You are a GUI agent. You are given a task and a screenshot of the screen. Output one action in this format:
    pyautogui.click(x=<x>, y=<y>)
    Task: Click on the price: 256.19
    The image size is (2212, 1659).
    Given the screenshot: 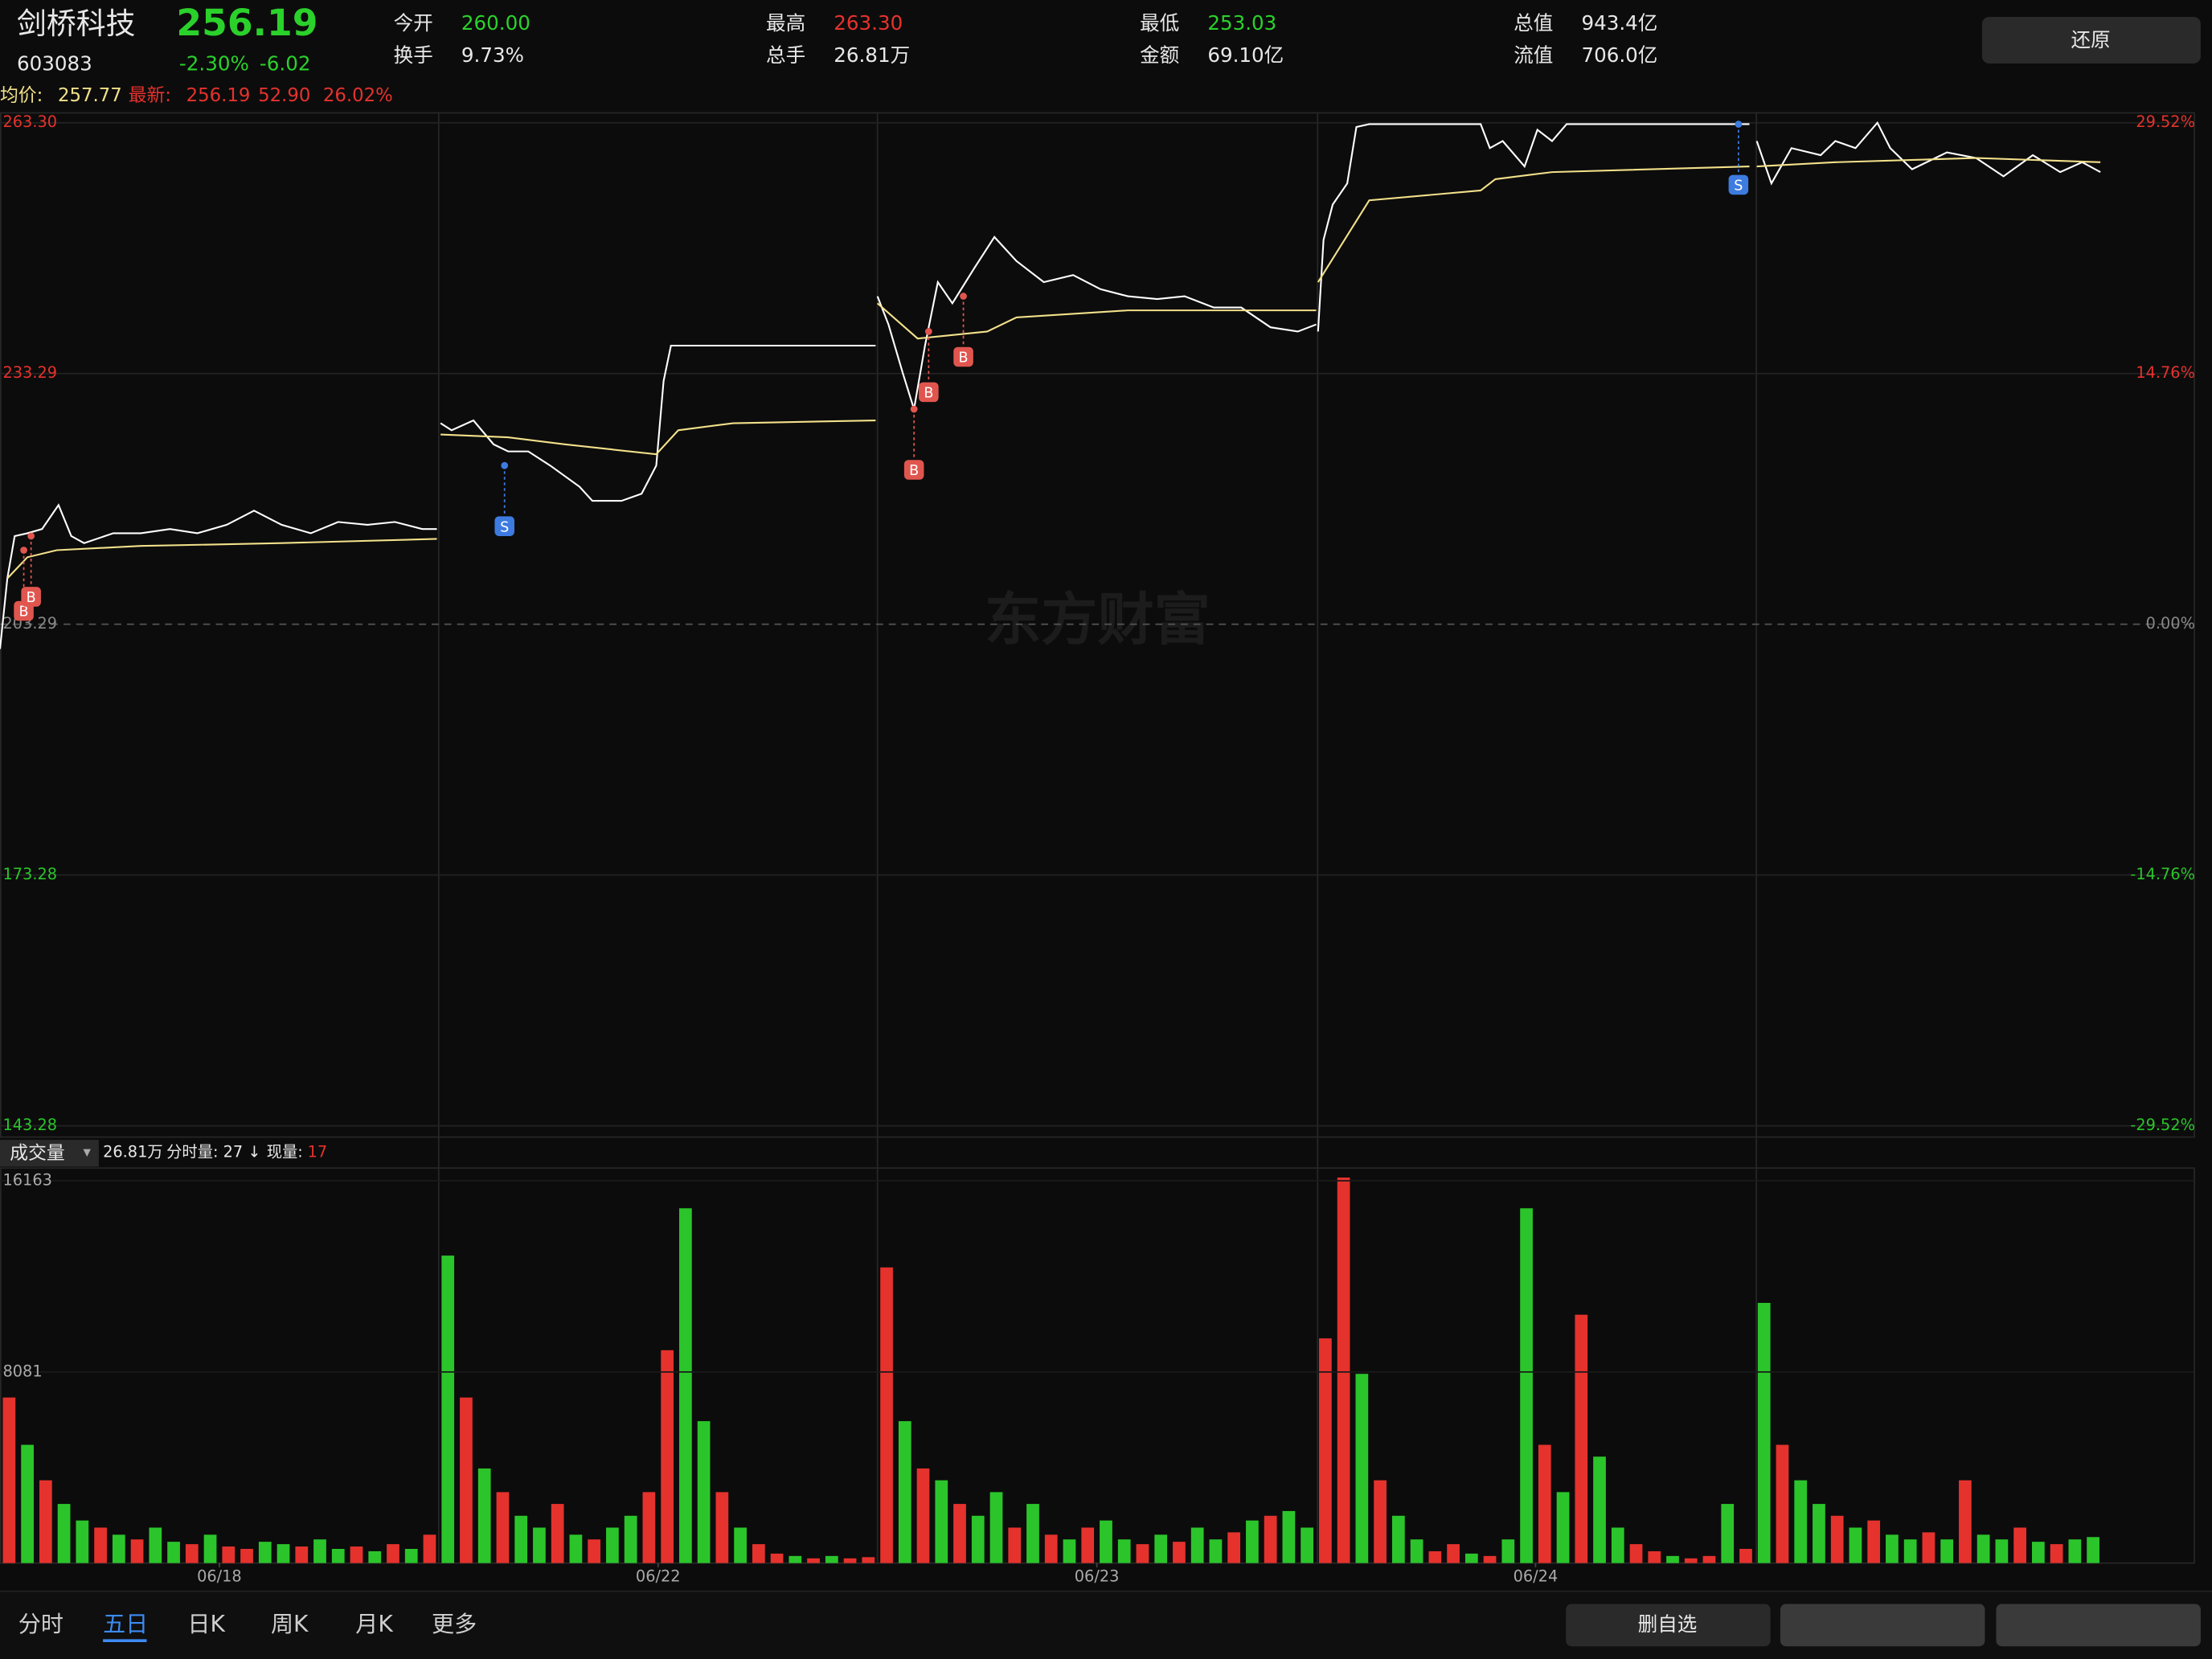 What is the action you would take?
    pyautogui.click(x=246, y=23)
    